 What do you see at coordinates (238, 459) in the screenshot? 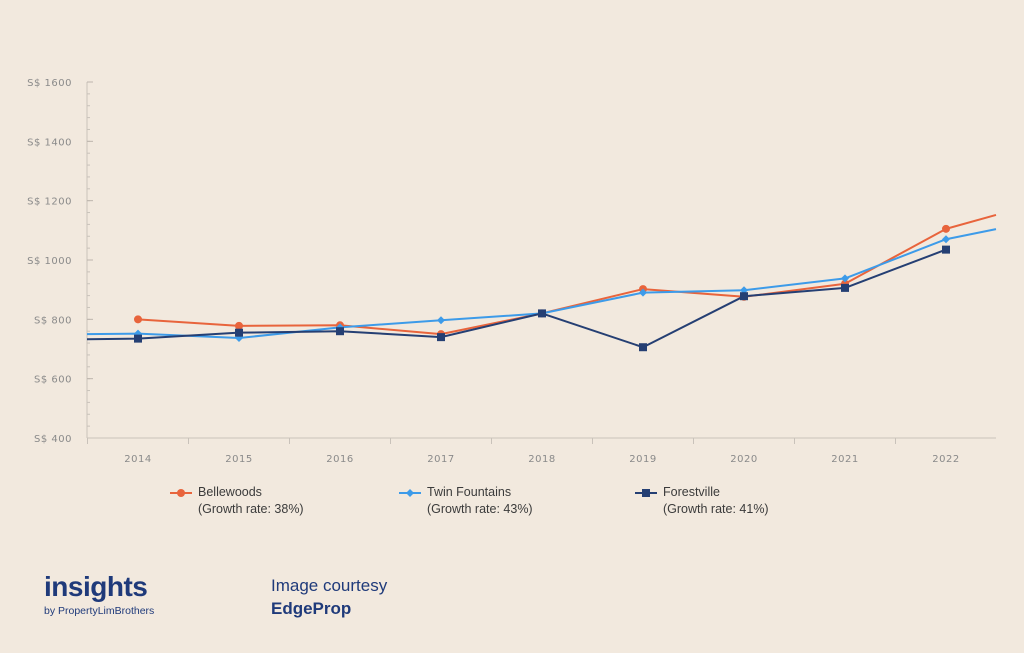
I see `x-tick-label: 2015` at bounding box center [238, 459].